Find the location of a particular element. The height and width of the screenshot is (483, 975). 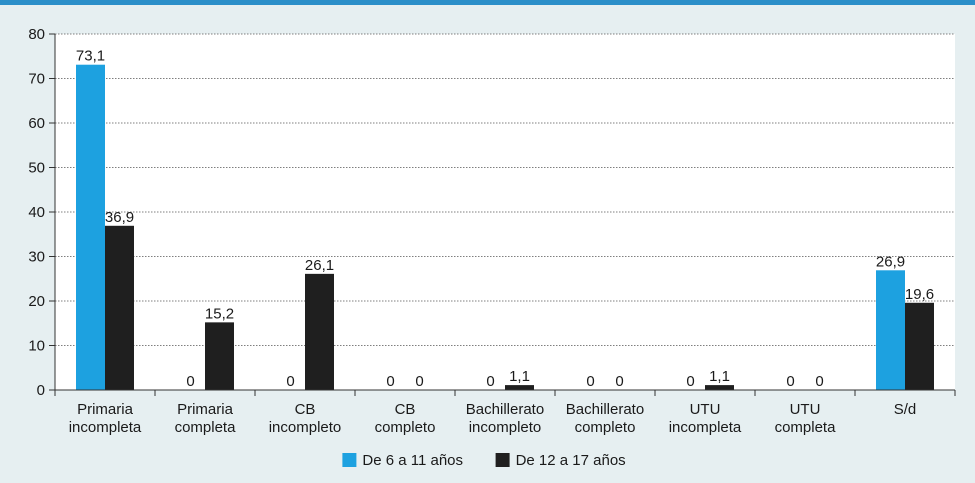

y-tick-label: 40 is located at coordinates (36, 212).